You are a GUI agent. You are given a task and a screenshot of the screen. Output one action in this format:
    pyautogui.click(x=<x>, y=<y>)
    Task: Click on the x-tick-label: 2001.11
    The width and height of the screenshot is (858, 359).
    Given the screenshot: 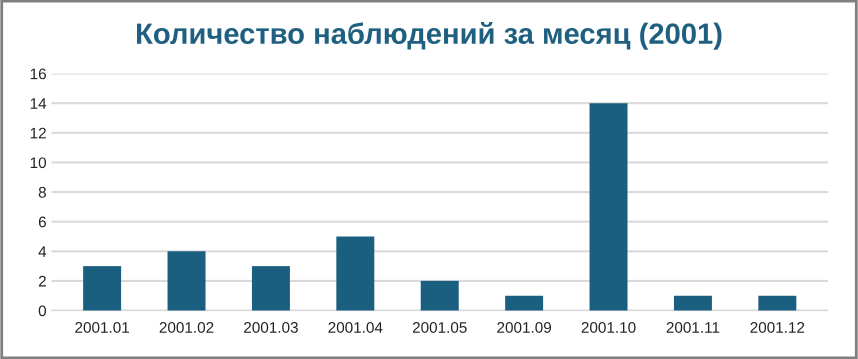 What is the action you would take?
    pyautogui.click(x=693, y=327)
    